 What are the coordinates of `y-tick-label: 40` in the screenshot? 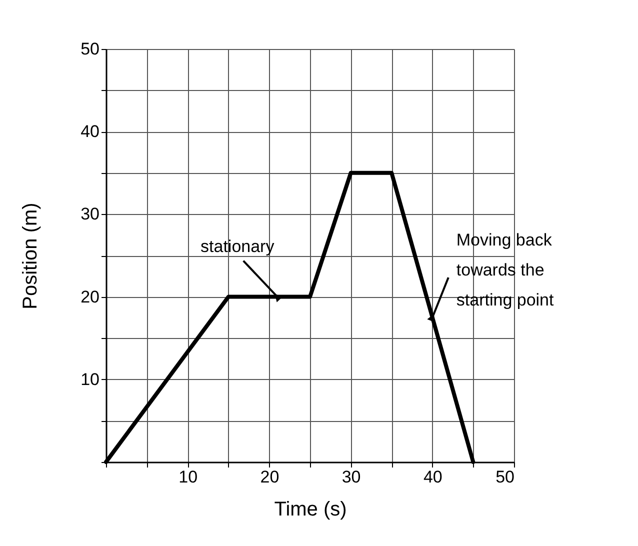 It's located at (90, 132).